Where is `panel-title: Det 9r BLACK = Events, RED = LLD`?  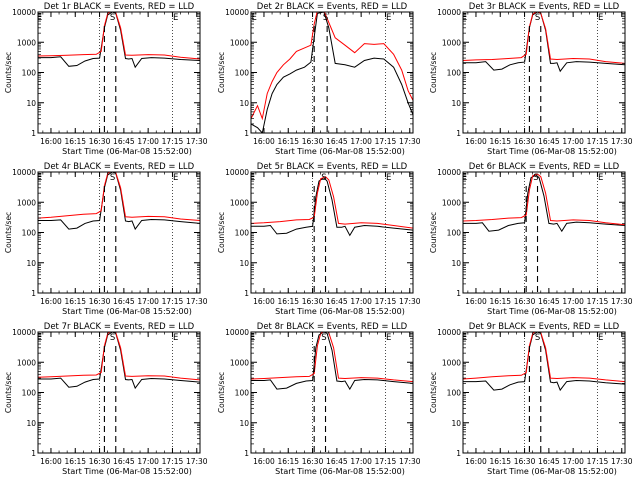
panel-title: Det 9r BLACK = Events, RED = LLD is located at coordinates (544, 327).